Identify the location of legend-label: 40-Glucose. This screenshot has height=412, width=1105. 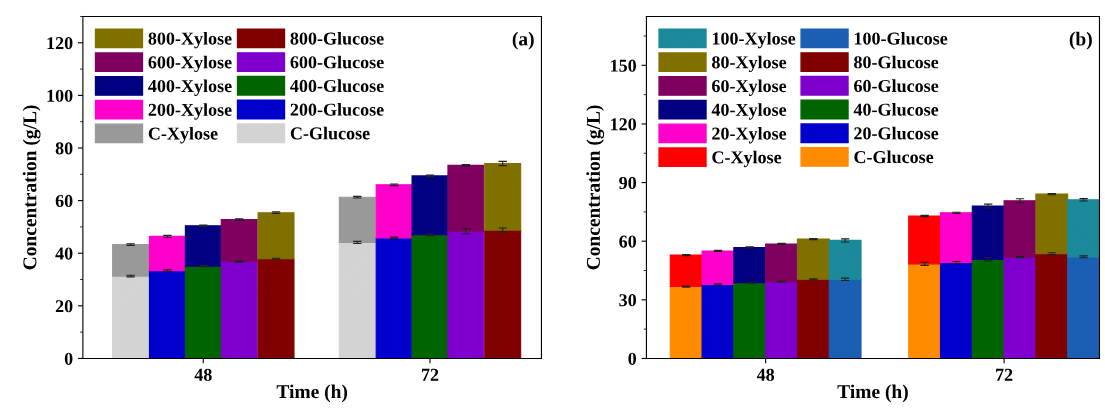
(896, 109).